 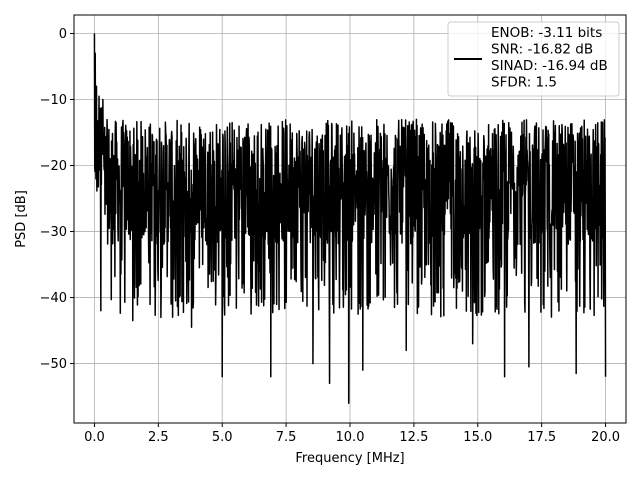 What do you see at coordinates (53, 166) in the screenshot?
I see `y-tick-label: −20` at bounding box center [53, 166].